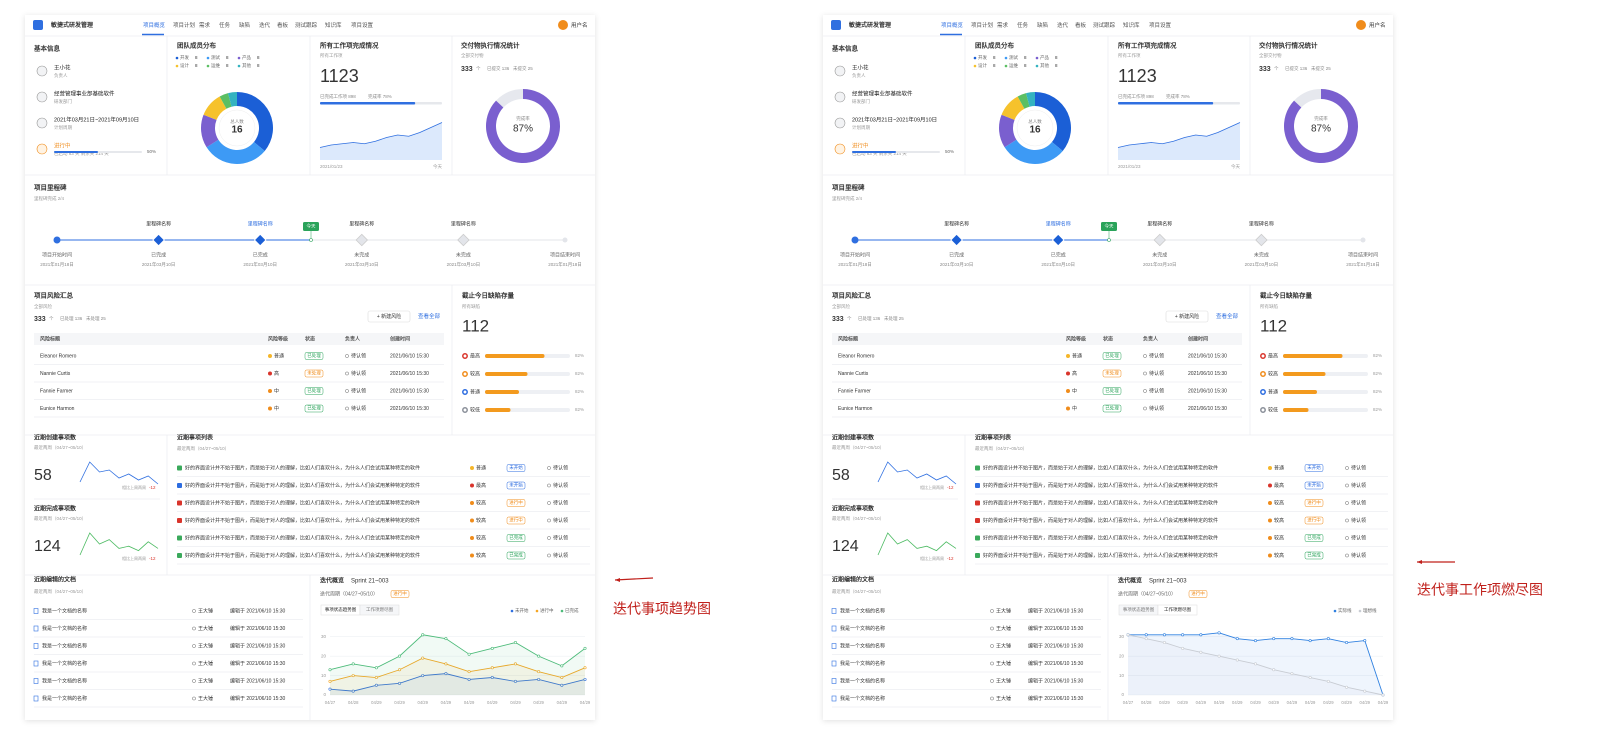  I want to click on milestone-label: 未完成, so click(361, 254).